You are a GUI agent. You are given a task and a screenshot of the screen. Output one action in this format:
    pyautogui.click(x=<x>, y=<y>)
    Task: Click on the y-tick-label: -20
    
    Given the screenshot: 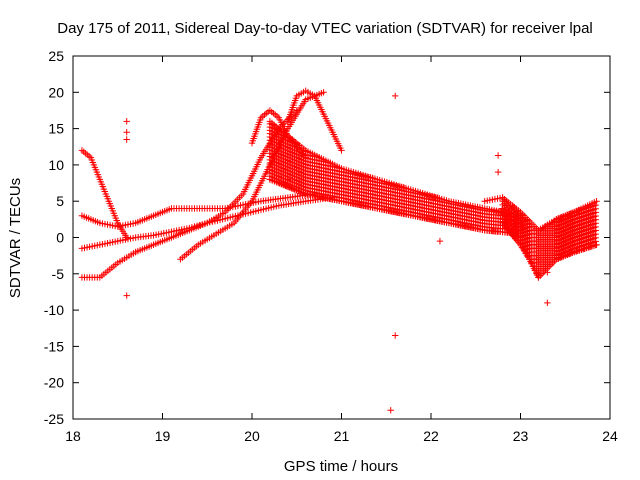 What is the action you would take?
    pyautogui.click(x=54, y=383)
    